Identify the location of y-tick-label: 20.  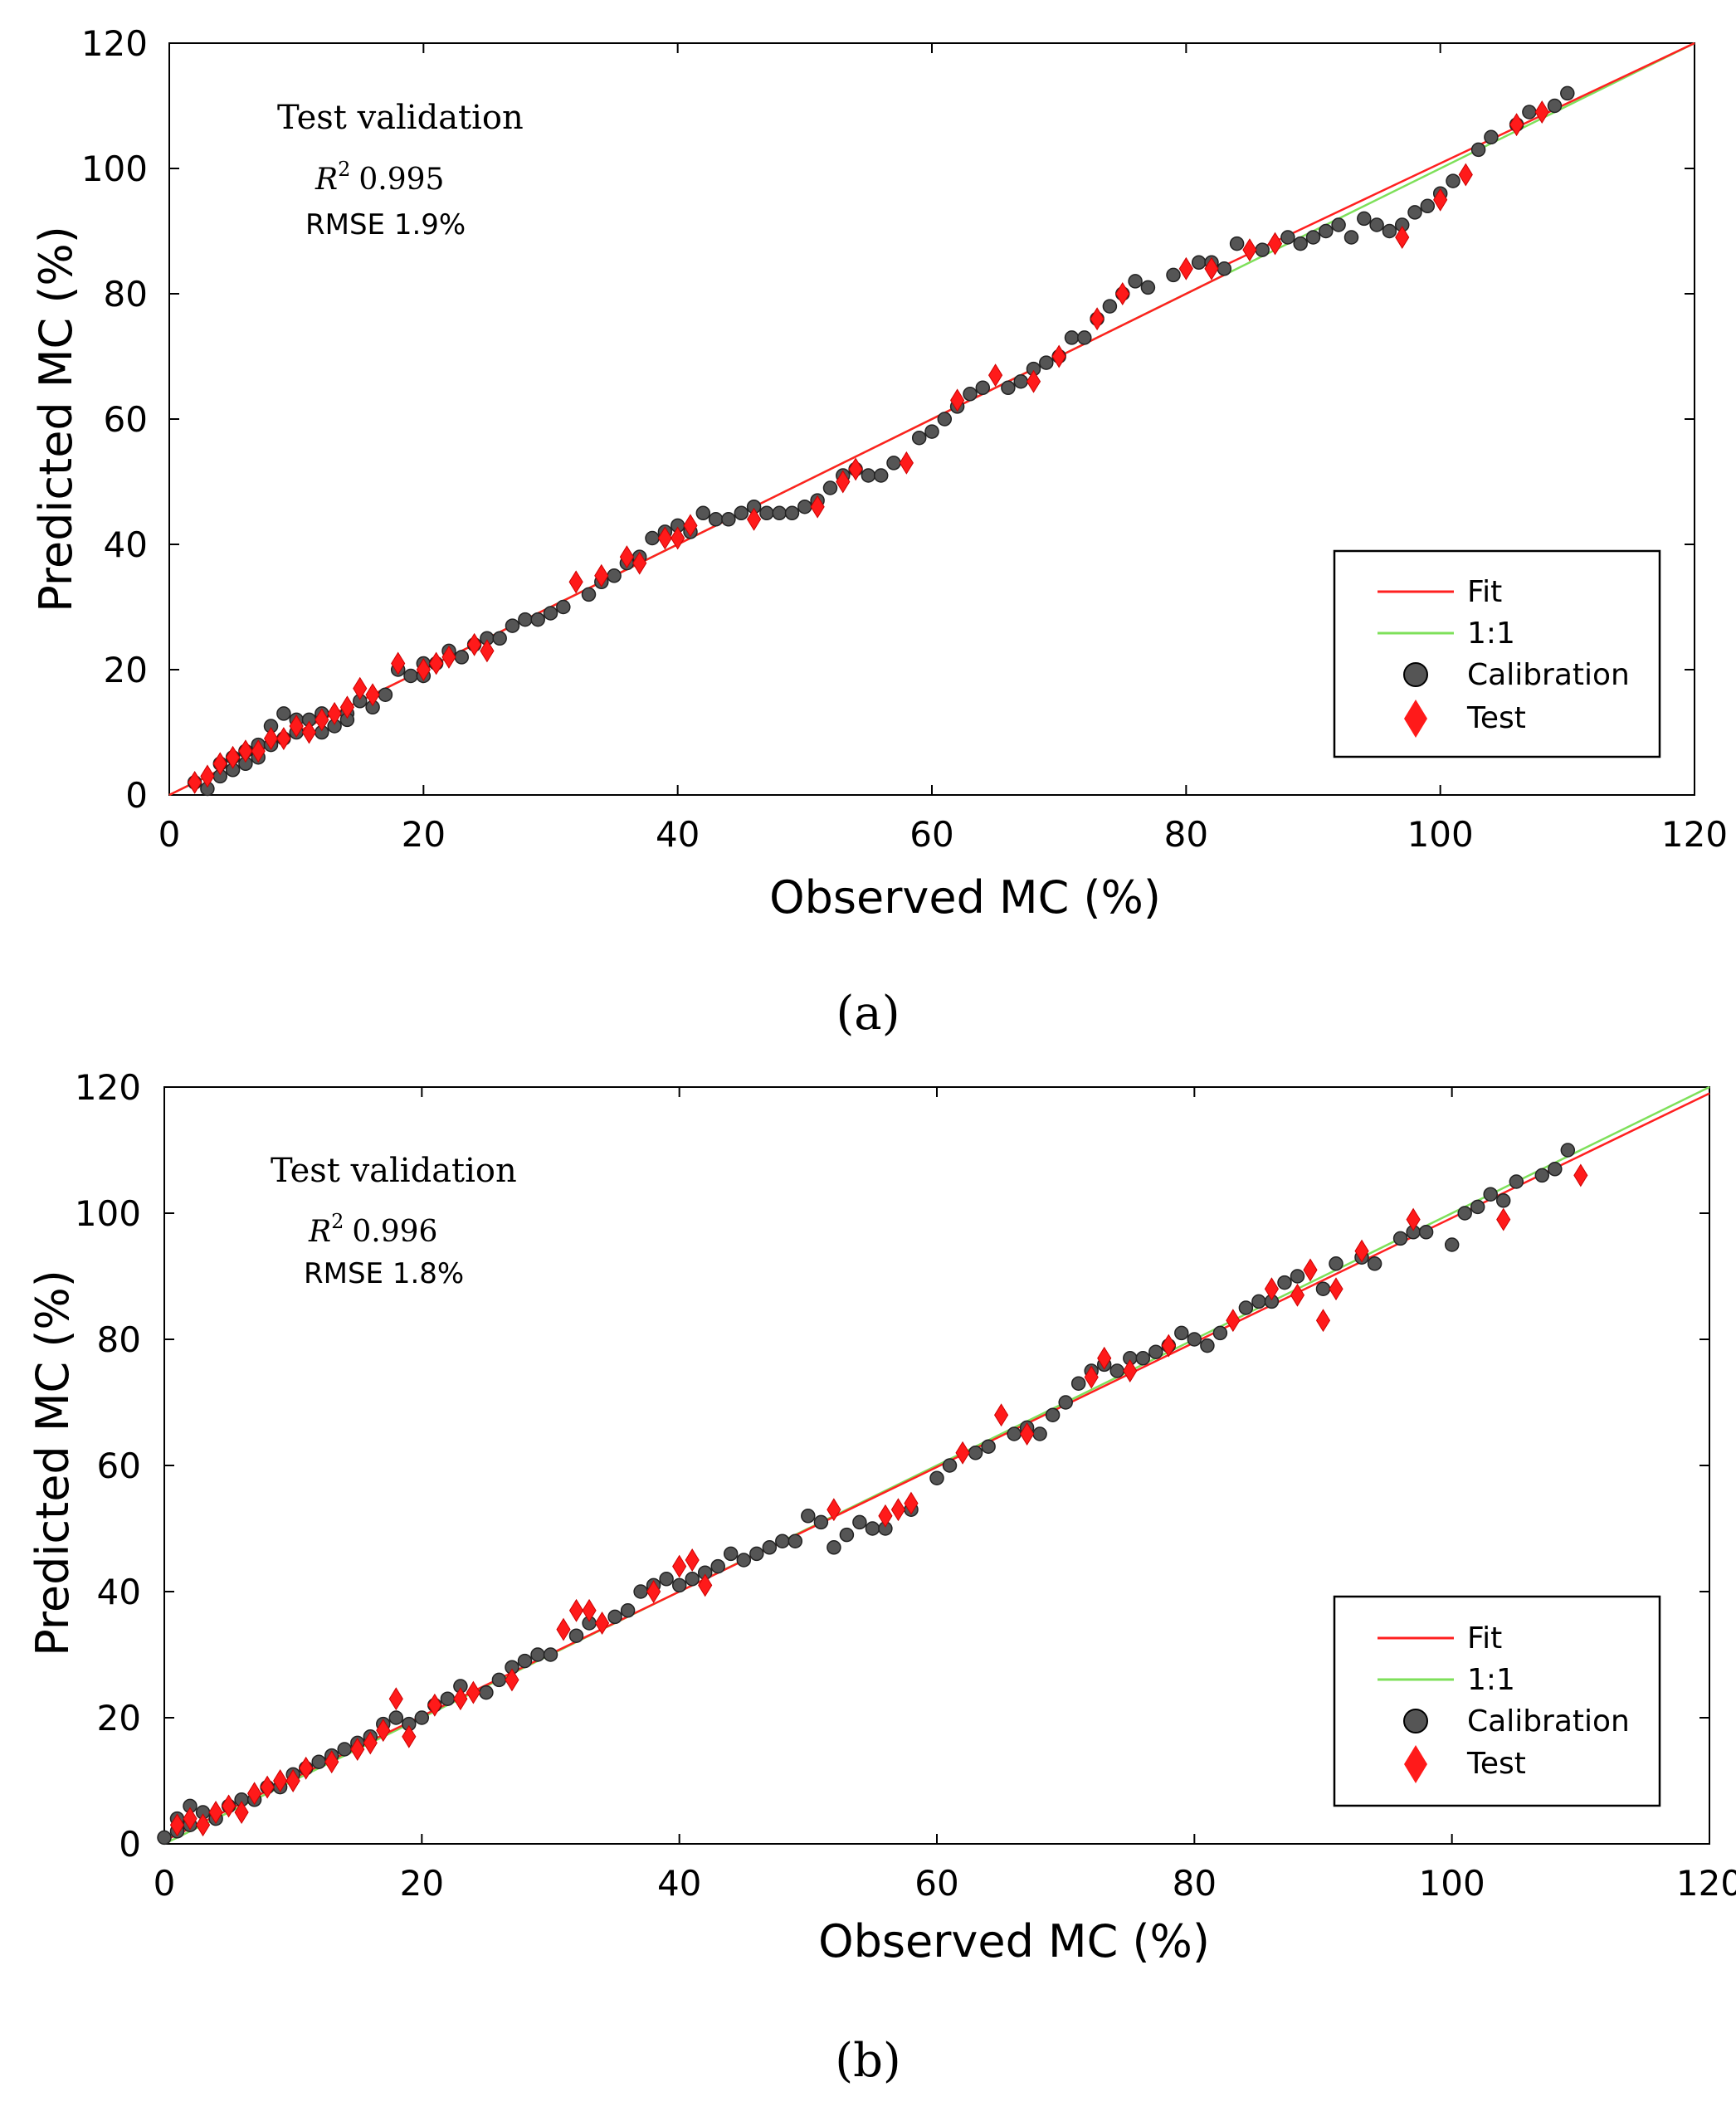
(119, 1718).